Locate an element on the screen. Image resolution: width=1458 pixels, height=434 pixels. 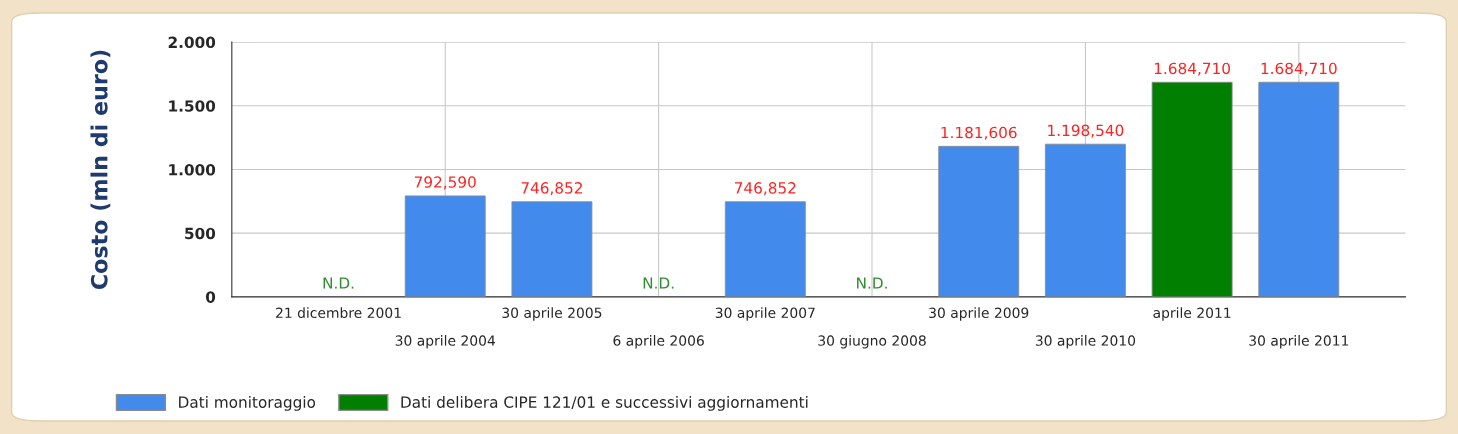
x-tick-label: 21 dicembre 2001 is located at coordinates (338, 313).